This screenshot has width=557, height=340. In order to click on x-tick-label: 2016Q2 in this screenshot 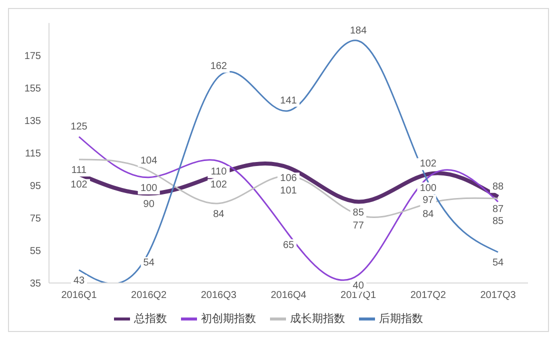, I will do `click(149, 296)`.